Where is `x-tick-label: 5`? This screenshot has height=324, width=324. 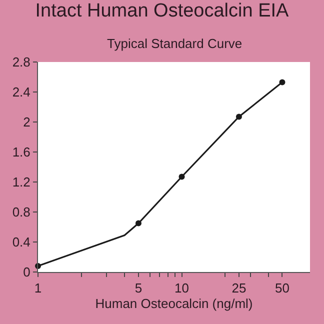
x-tick-label: 5 is located at coordinates (138, 288).